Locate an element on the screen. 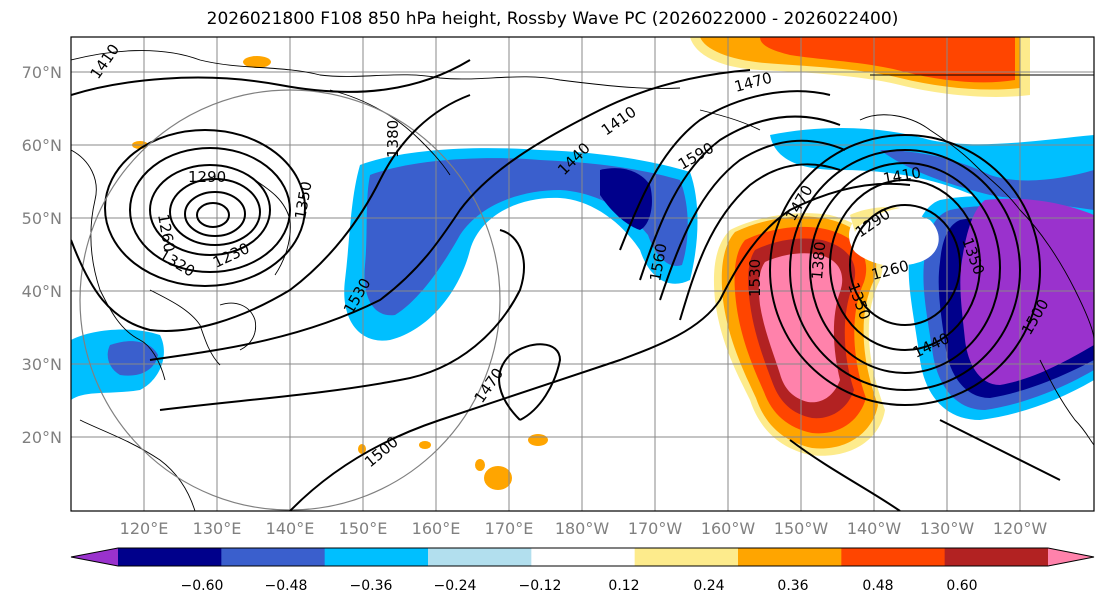 The image size is (1105, 604). lon-label: 160°E is located at coordinates (436, 528).